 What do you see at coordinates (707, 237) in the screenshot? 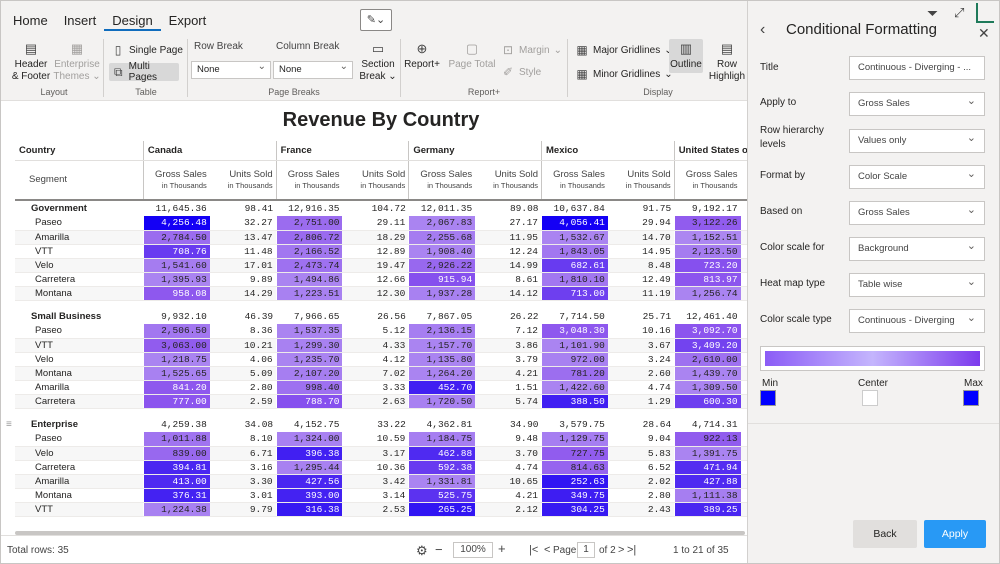
I see `gross-sales-cell: 1,152.51` at bounding box center [707, 237].